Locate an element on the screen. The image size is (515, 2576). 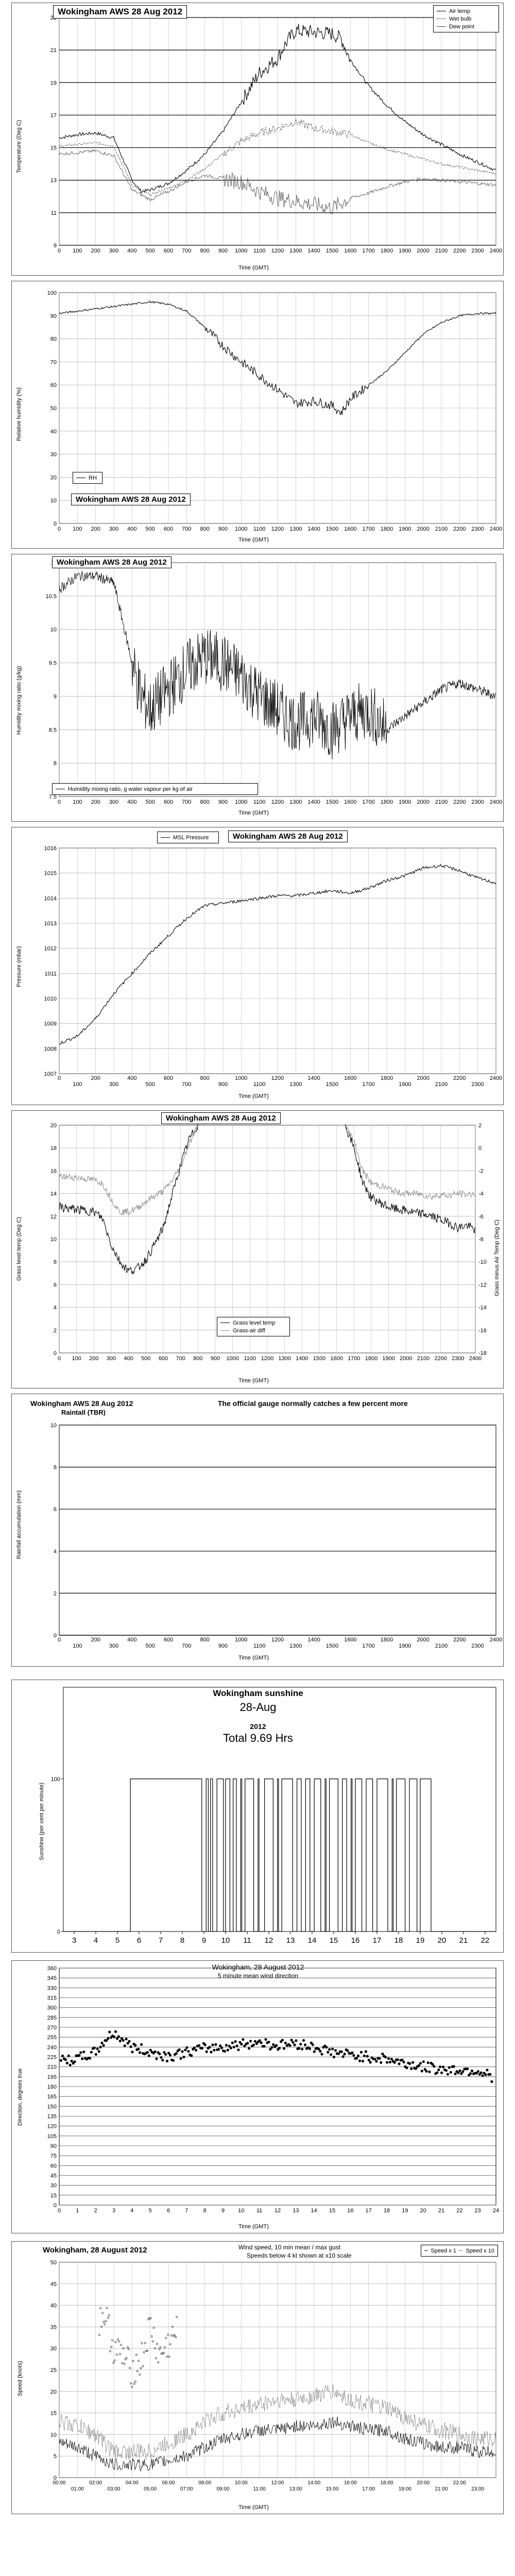
wind-direction-y-label: Direction, degrees true is located at coordinates (20, 2097).